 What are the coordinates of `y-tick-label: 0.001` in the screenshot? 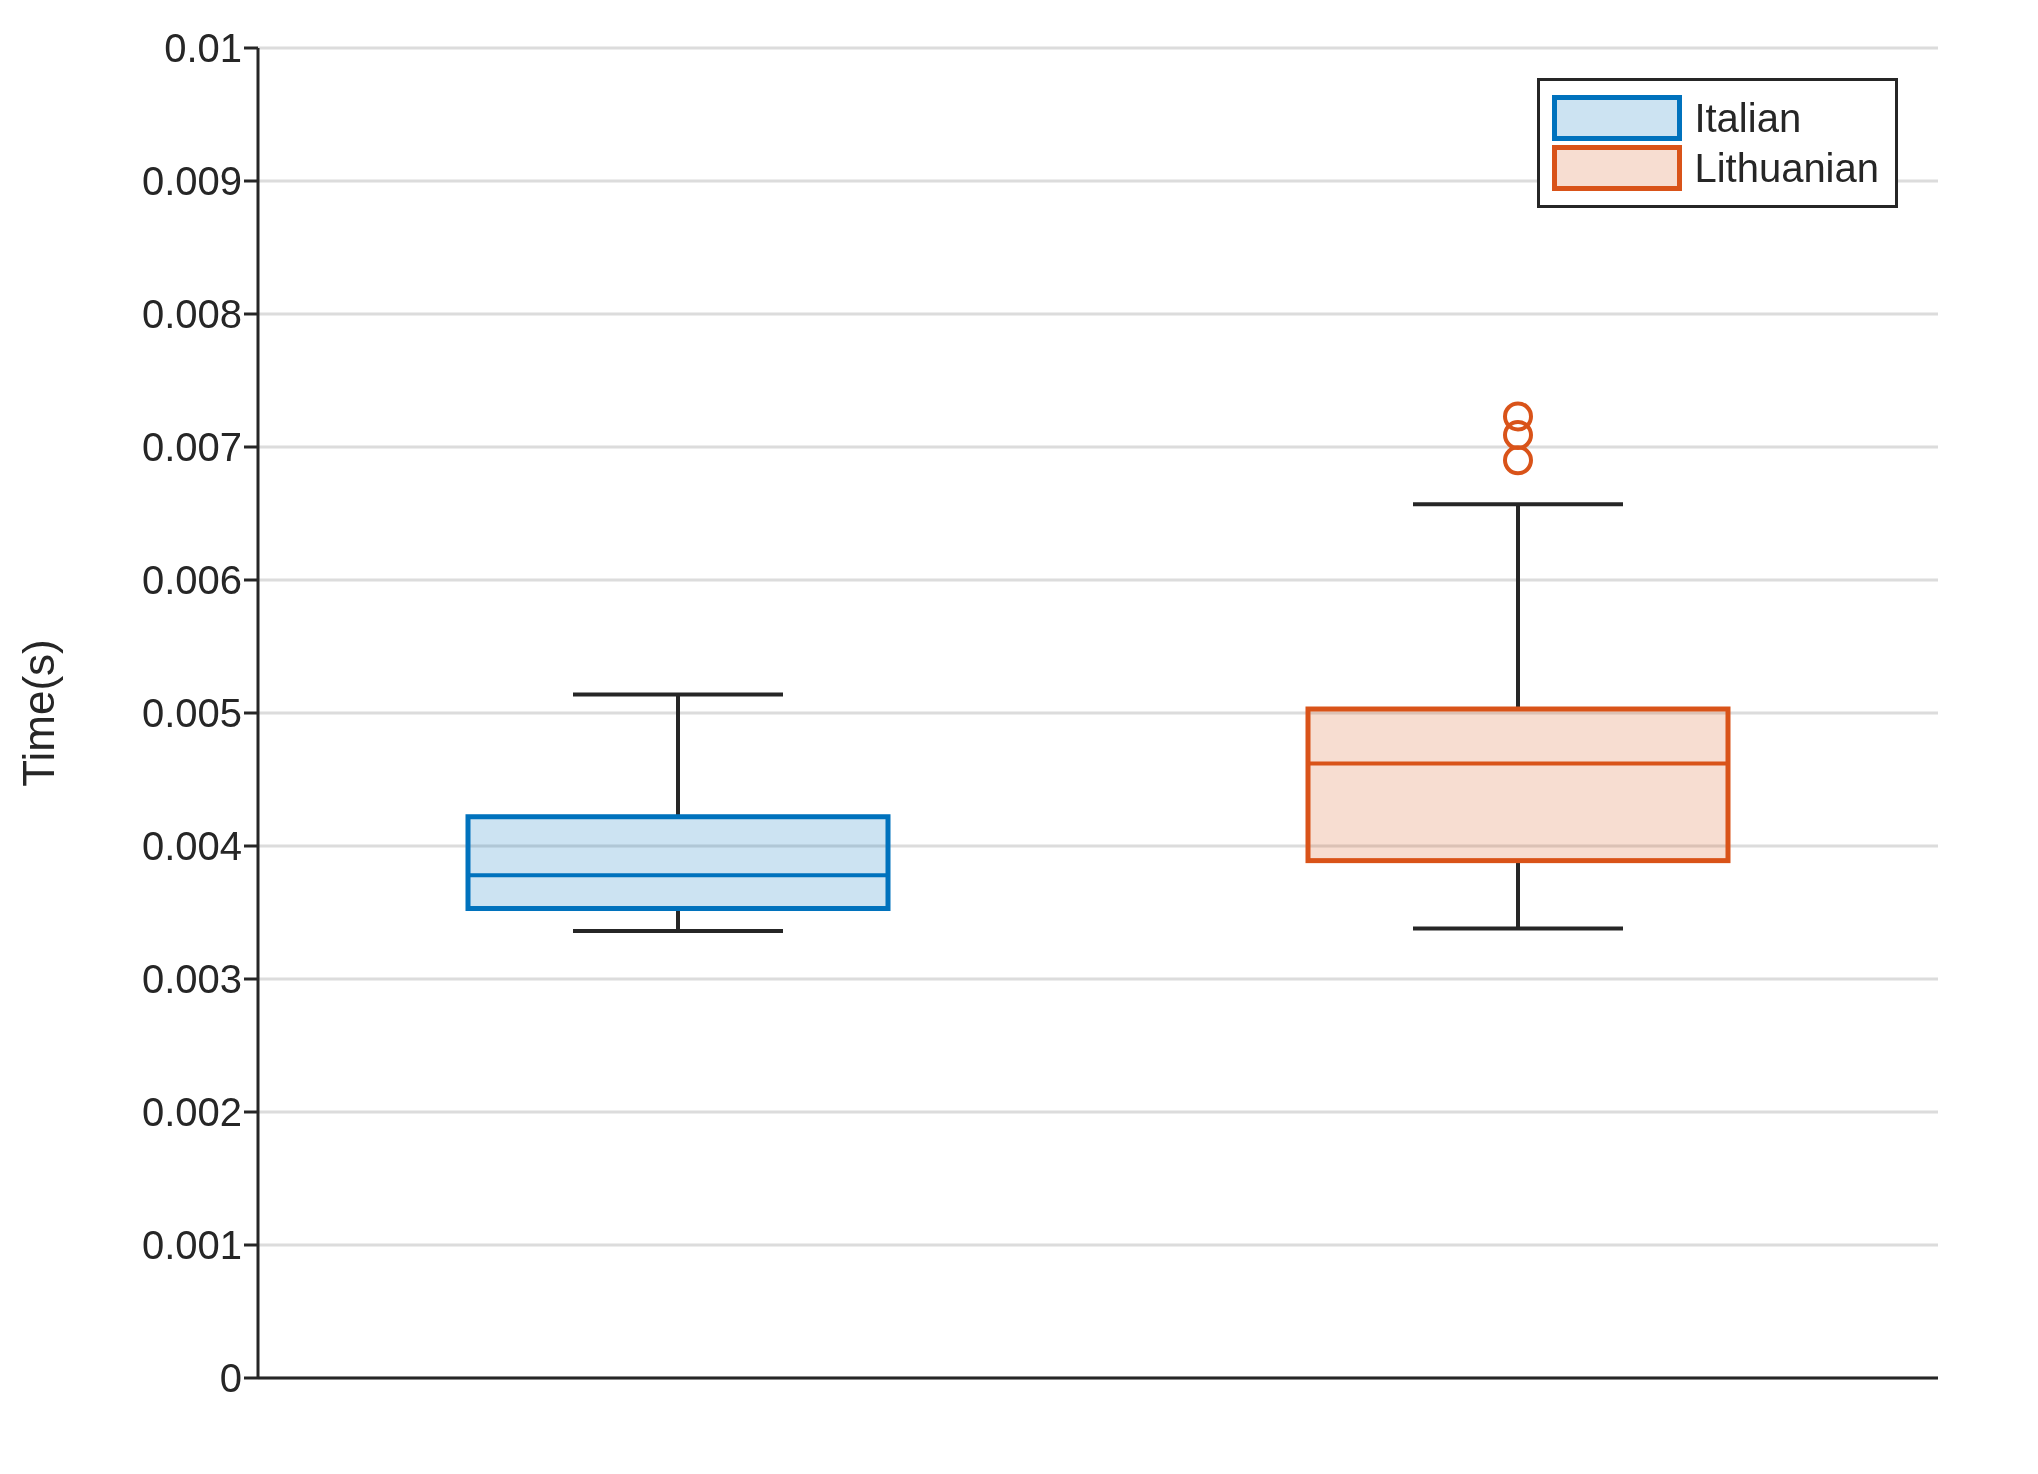 It's located at (191, 1245).